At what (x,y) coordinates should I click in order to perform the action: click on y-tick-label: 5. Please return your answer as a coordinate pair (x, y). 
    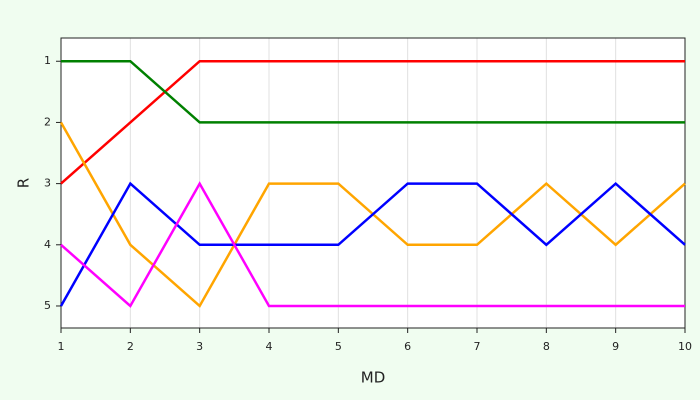
    Looking at the image, I should click on (47, 305).